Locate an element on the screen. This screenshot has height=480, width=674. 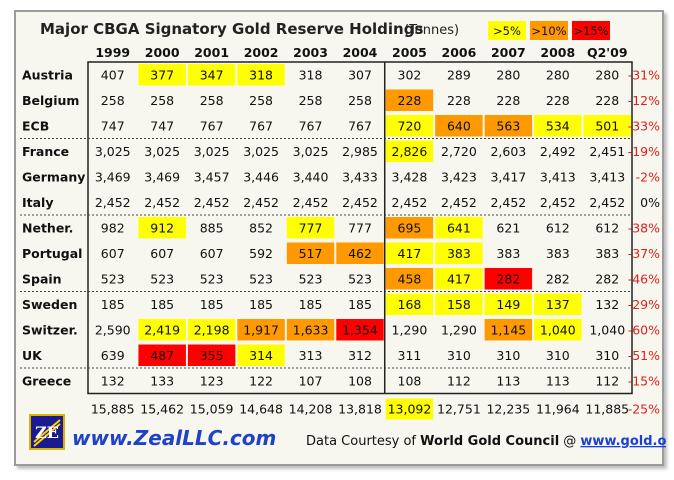
table-cell: 1,354 is located at coordinates (360, 329).